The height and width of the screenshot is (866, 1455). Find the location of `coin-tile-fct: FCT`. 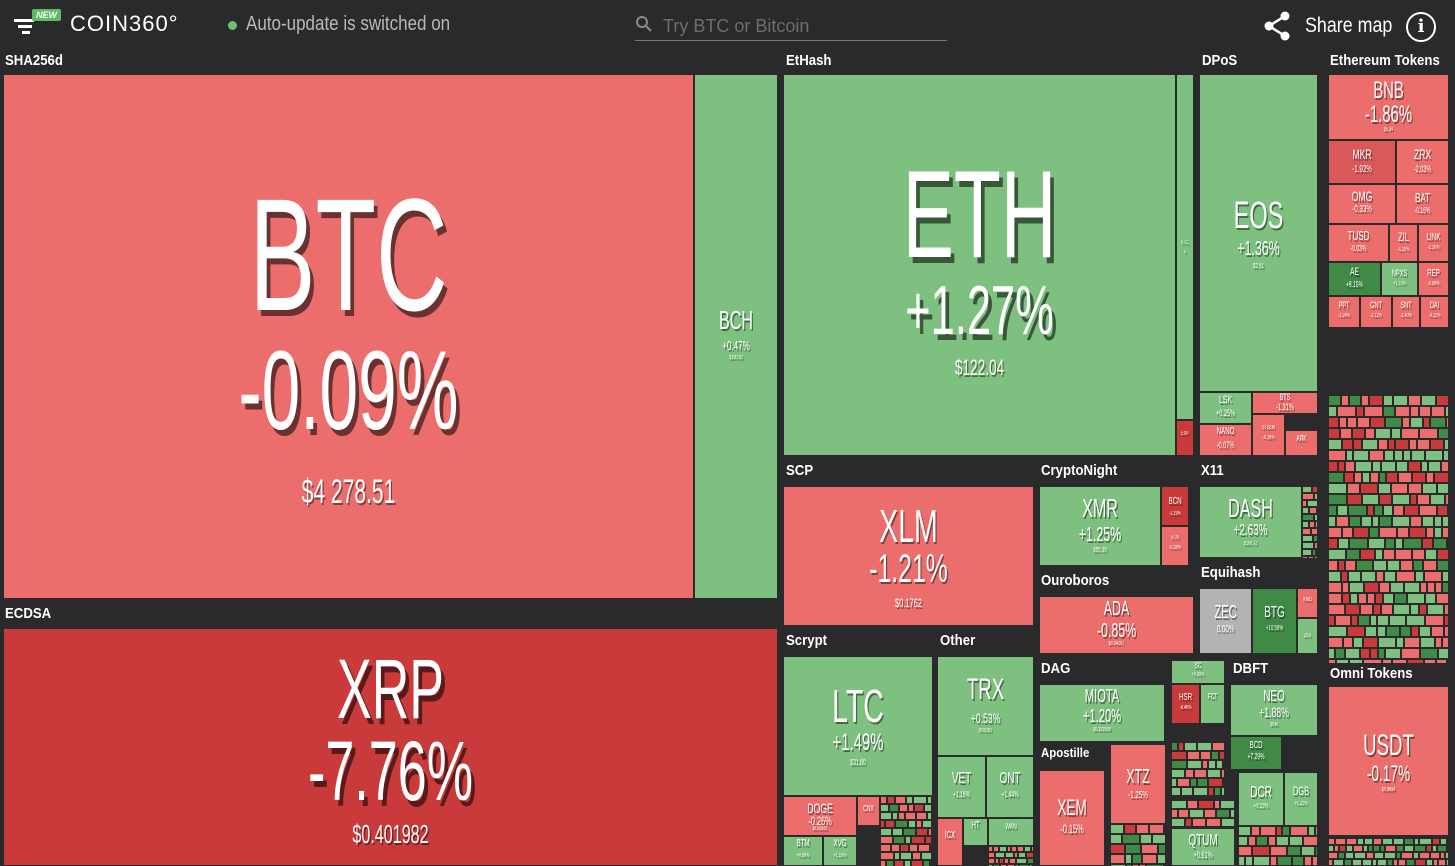

coin-tile-fct: FCT is located at coordinates (1212, 704).